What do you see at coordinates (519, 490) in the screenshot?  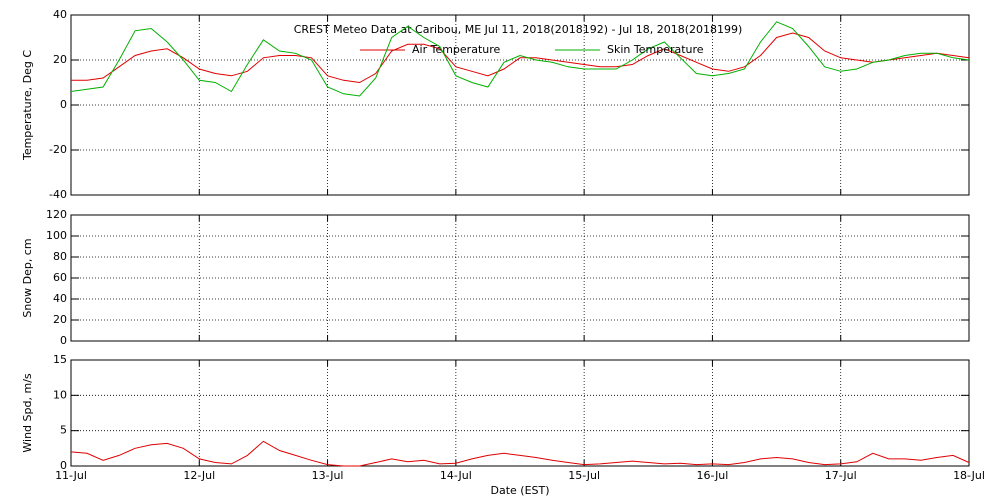 I see `x-axis-label: Date (EST)` at bounding box center [519, 490].